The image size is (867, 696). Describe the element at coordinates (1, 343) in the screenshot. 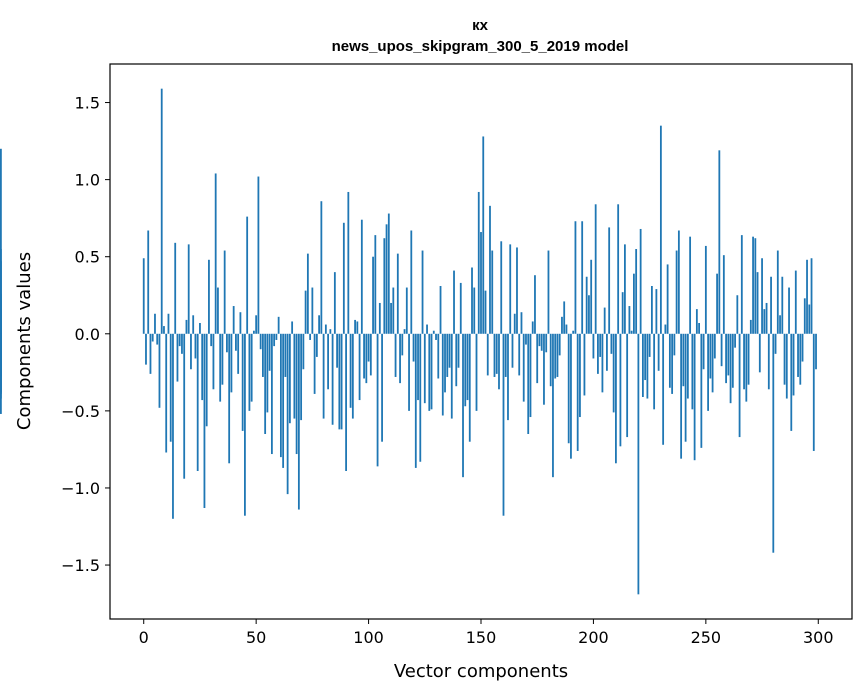

I see `bar-undefined` at that location.